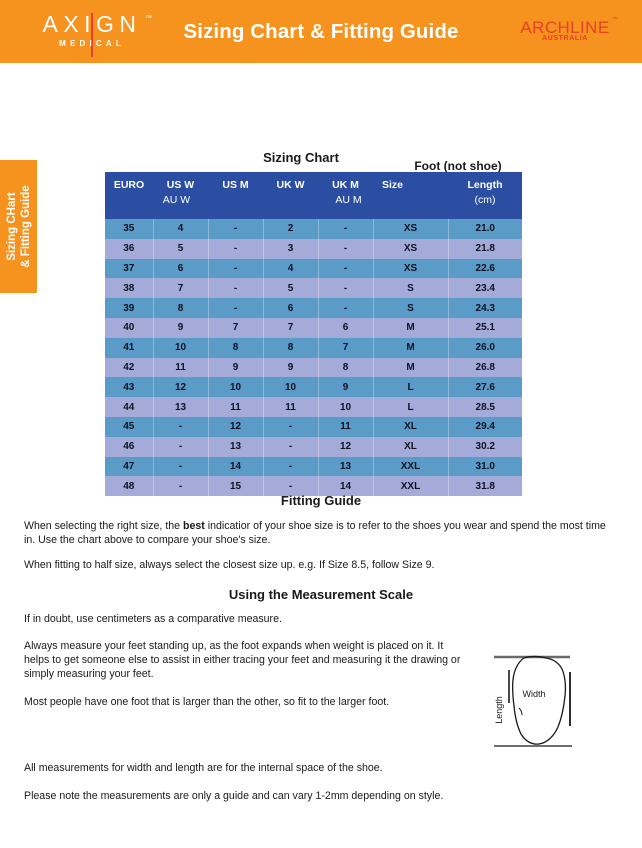 The width and height of the screenshot is (642, 848). I want to click on cell-us-w: 4, so click(181, 229).